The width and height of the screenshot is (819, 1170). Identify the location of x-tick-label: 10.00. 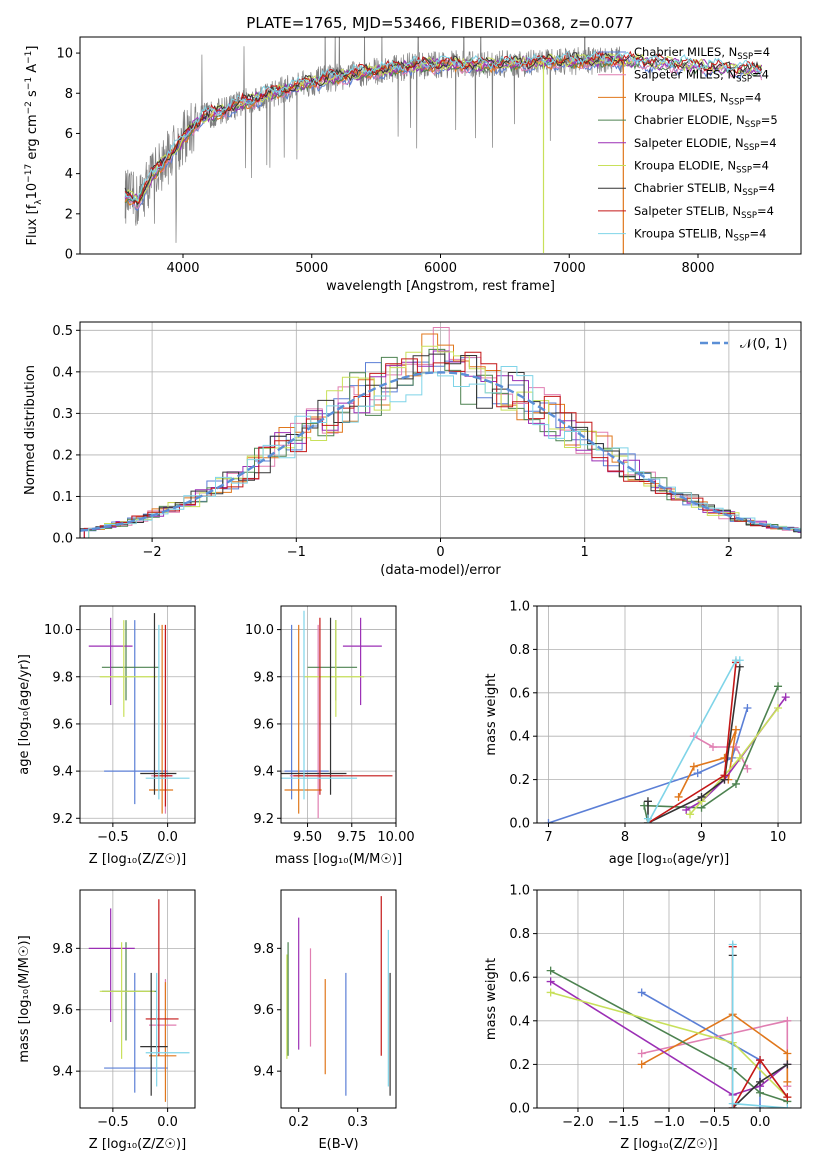
(395, 837).